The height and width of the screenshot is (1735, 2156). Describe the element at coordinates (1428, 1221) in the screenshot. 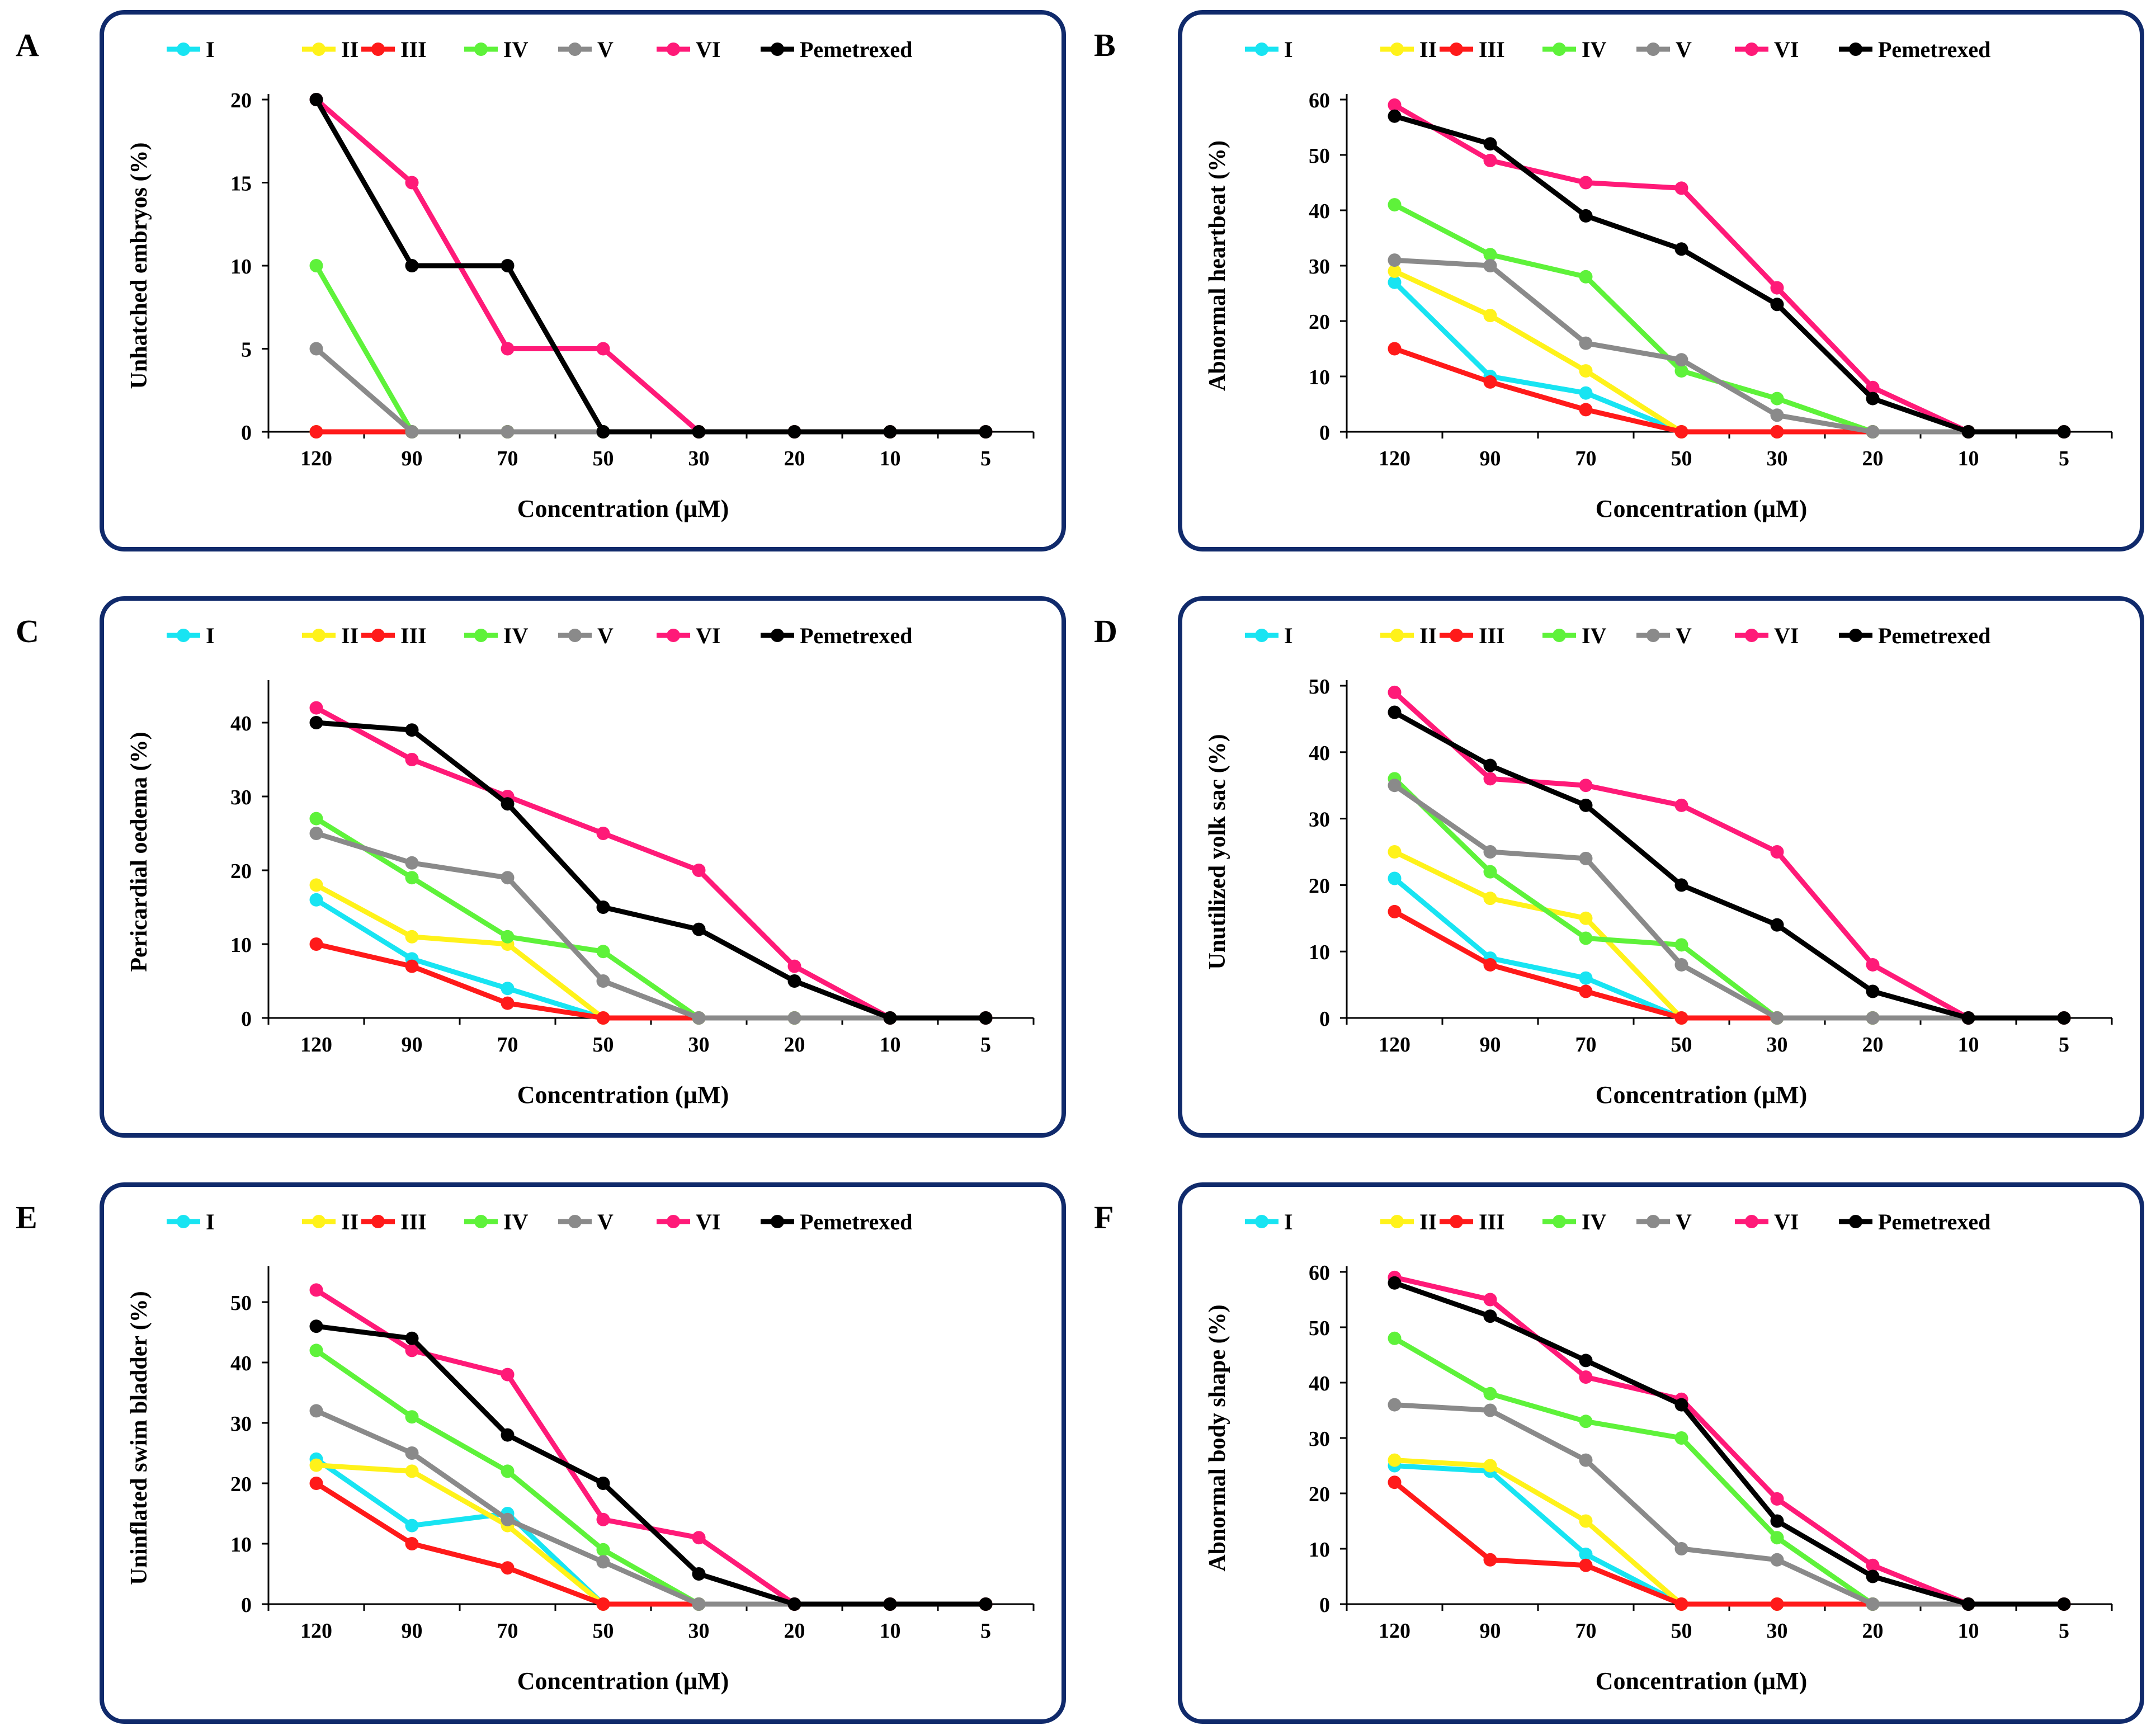

I see `legend-label: II` at that location.